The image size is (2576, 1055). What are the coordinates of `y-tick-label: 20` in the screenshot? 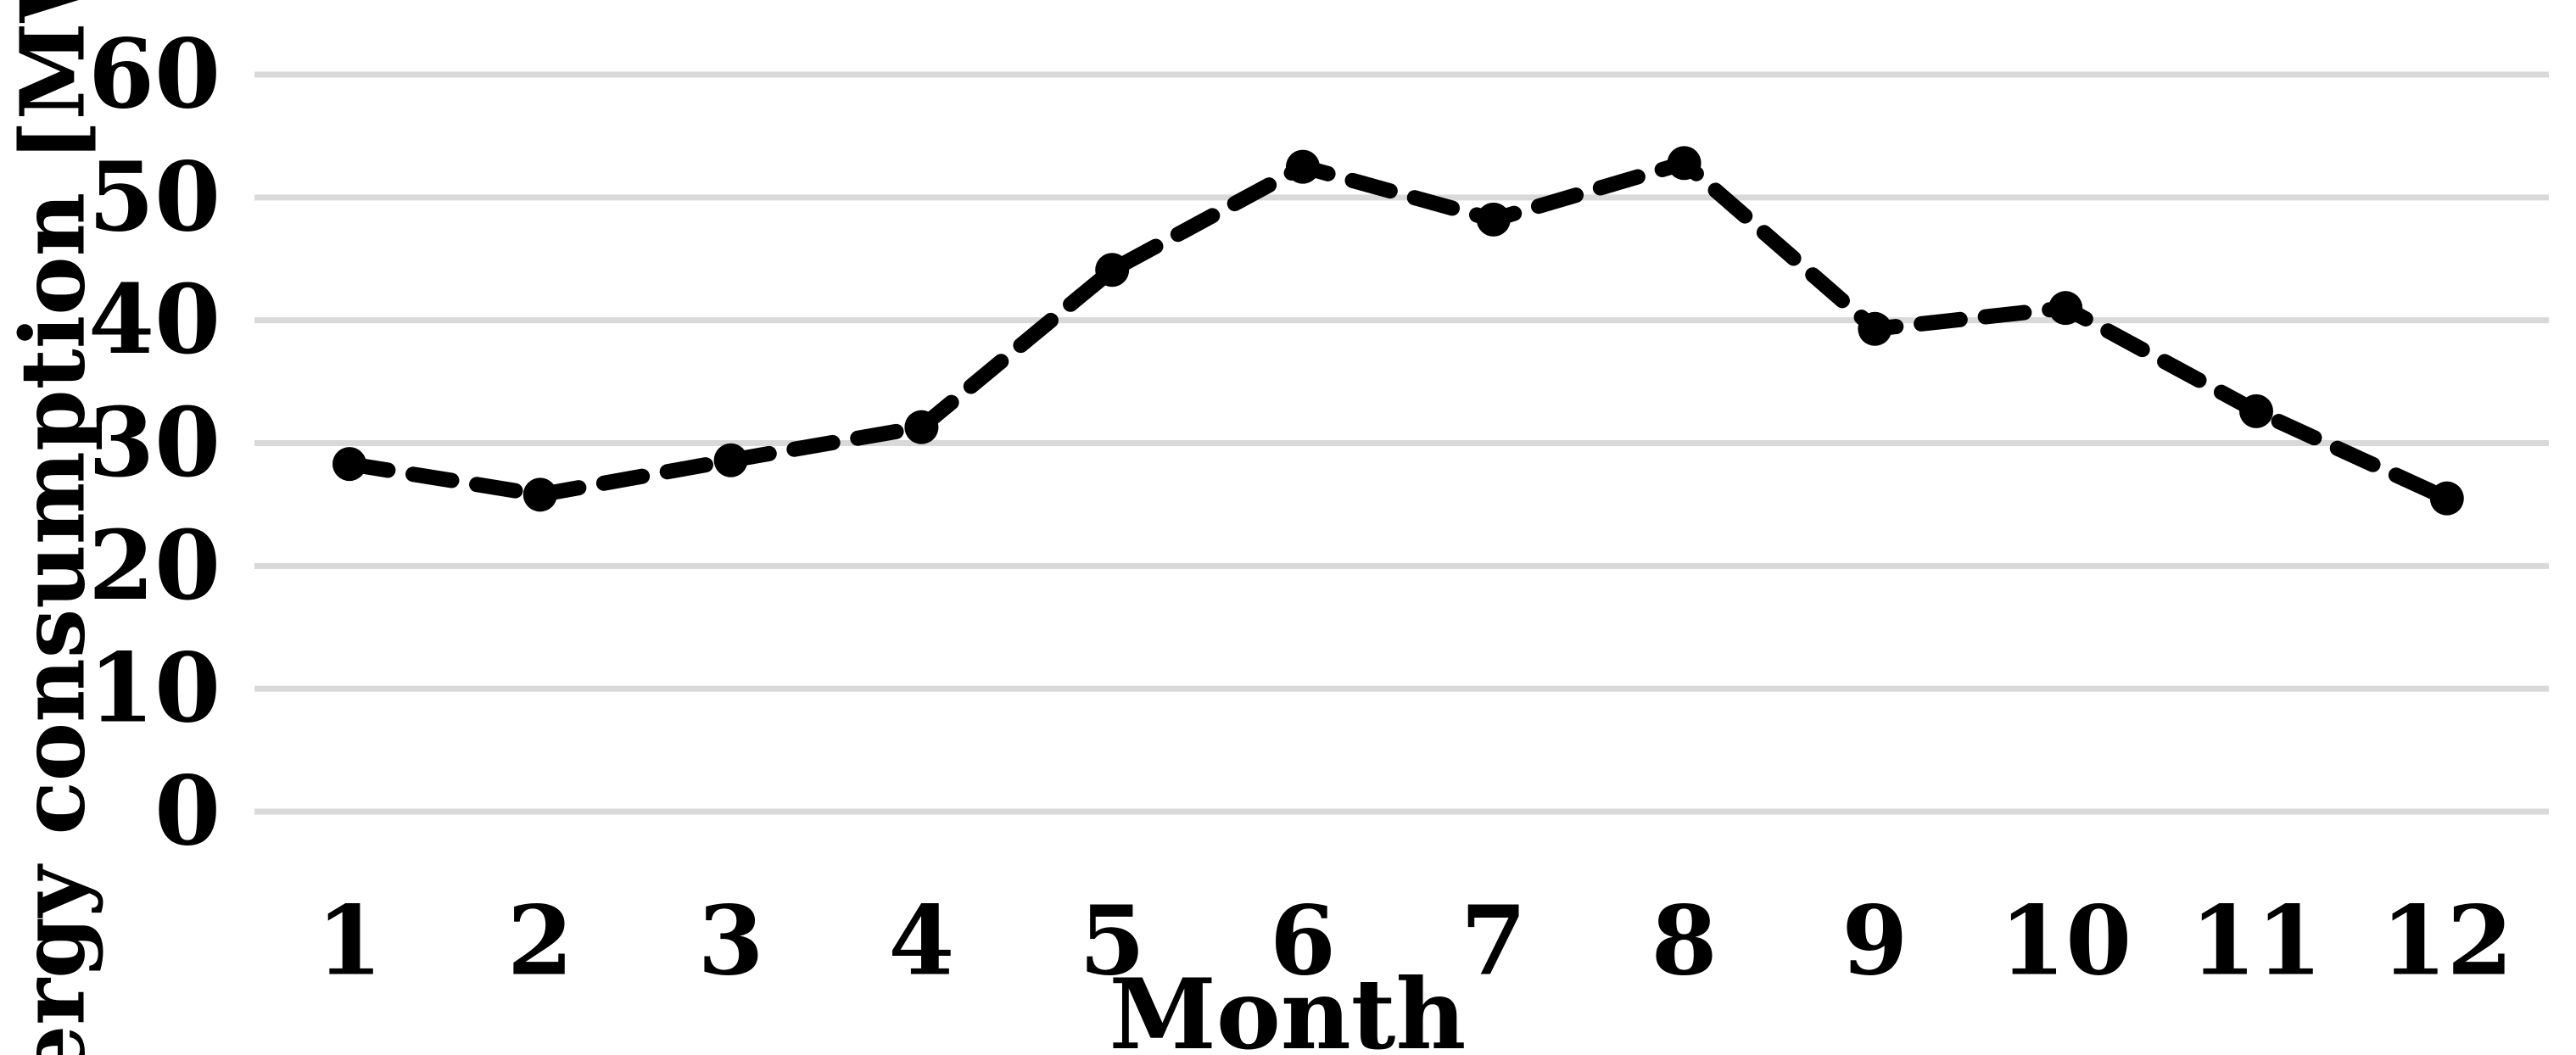 It's located at (154, 566).